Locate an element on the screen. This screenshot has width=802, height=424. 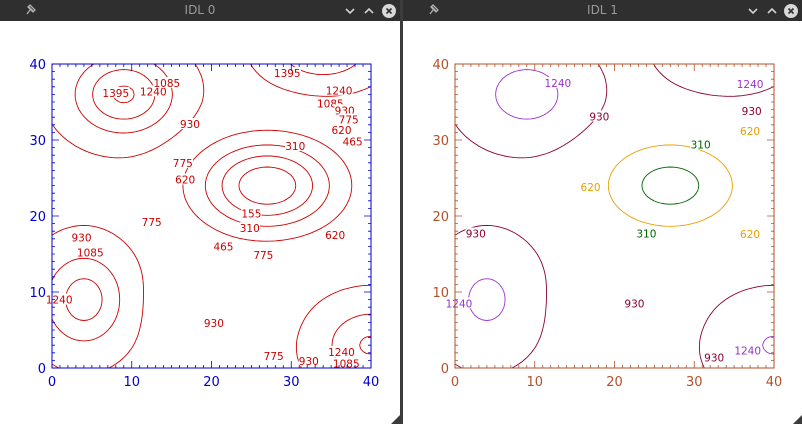
window-title: IDL 0 is located at coordinates (200, 10).